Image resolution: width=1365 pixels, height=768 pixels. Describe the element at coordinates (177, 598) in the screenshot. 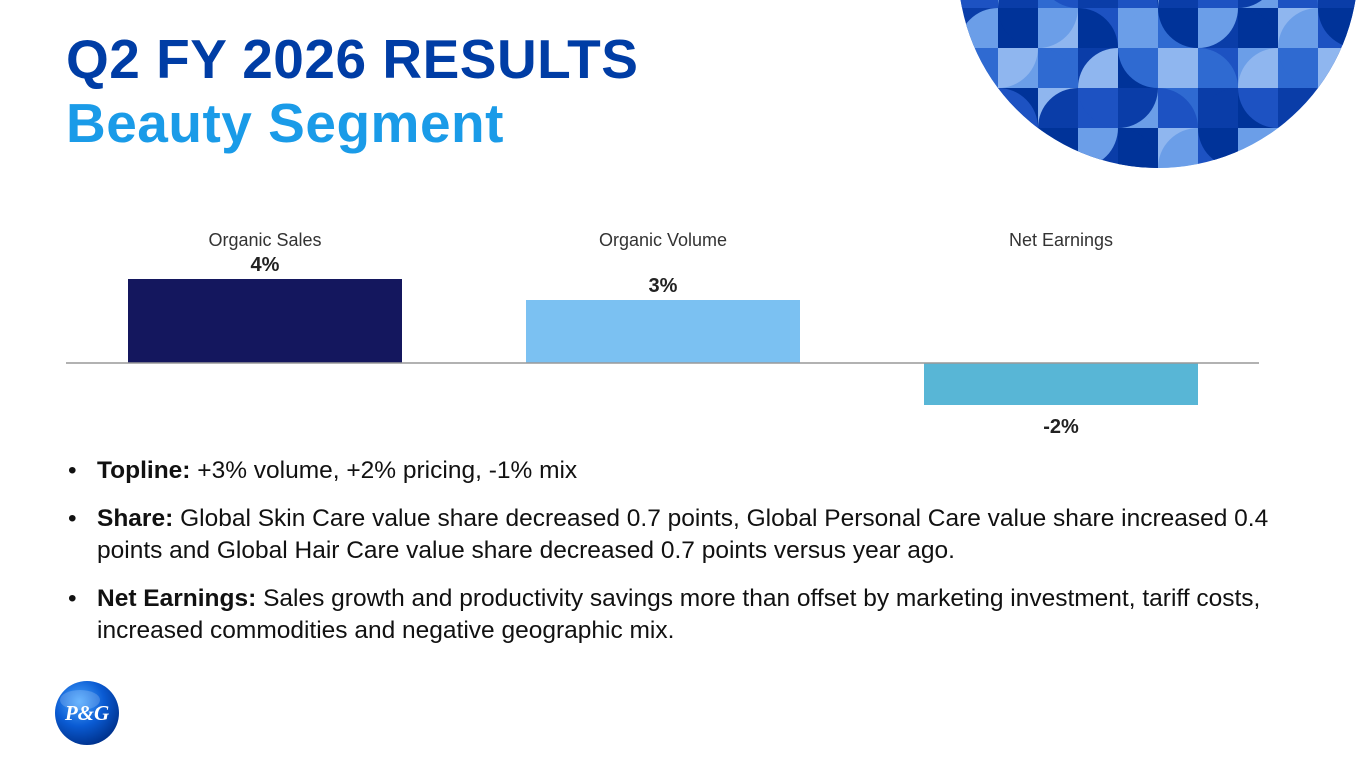

I see `bullet-term: Net Earnings:` at that location.